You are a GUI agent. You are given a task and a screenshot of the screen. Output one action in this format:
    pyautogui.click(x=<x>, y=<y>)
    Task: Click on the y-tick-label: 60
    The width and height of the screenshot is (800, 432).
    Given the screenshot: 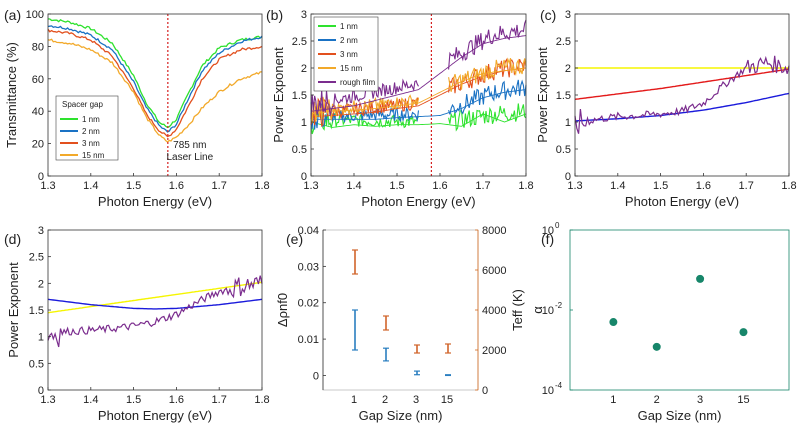 What is the action you would take?
    pyautogui.click(x=38, y=80)
    